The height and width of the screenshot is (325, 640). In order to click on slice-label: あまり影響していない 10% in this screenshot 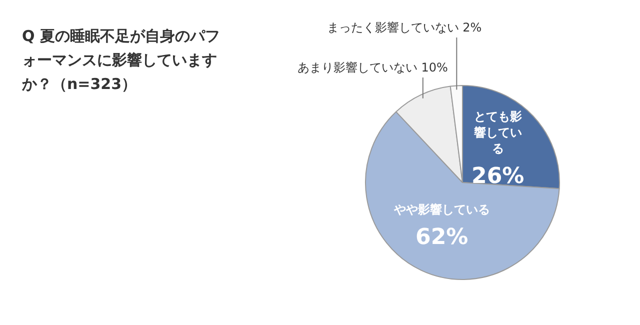, I will do `click(372, 67)`.